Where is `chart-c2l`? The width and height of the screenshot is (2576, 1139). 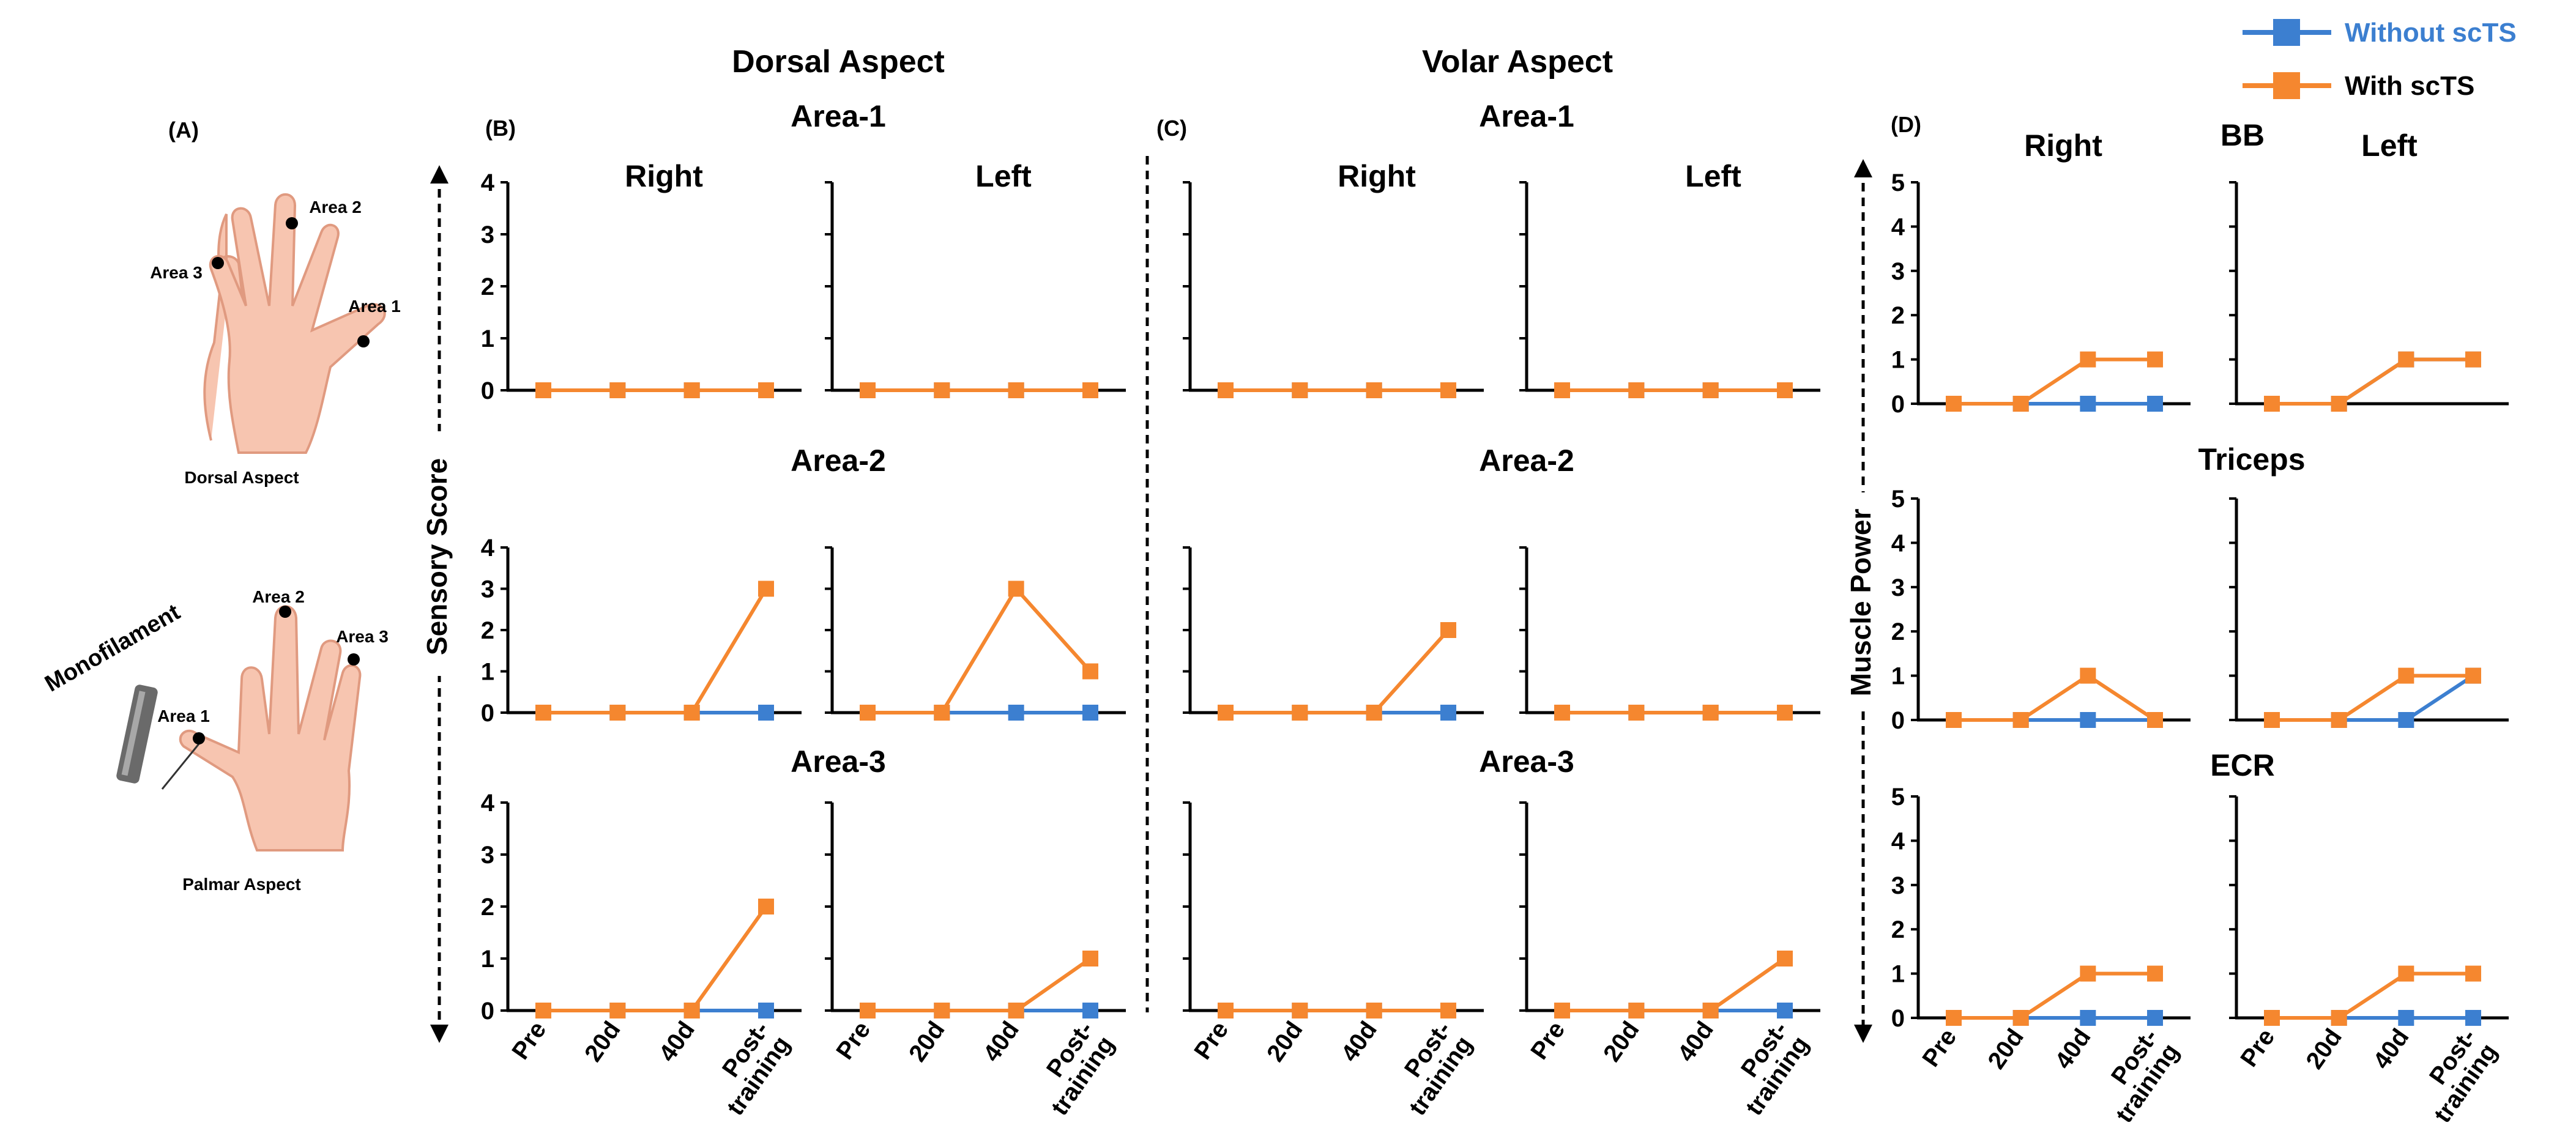 chart-c2l is located at coordinates (1669, 633).